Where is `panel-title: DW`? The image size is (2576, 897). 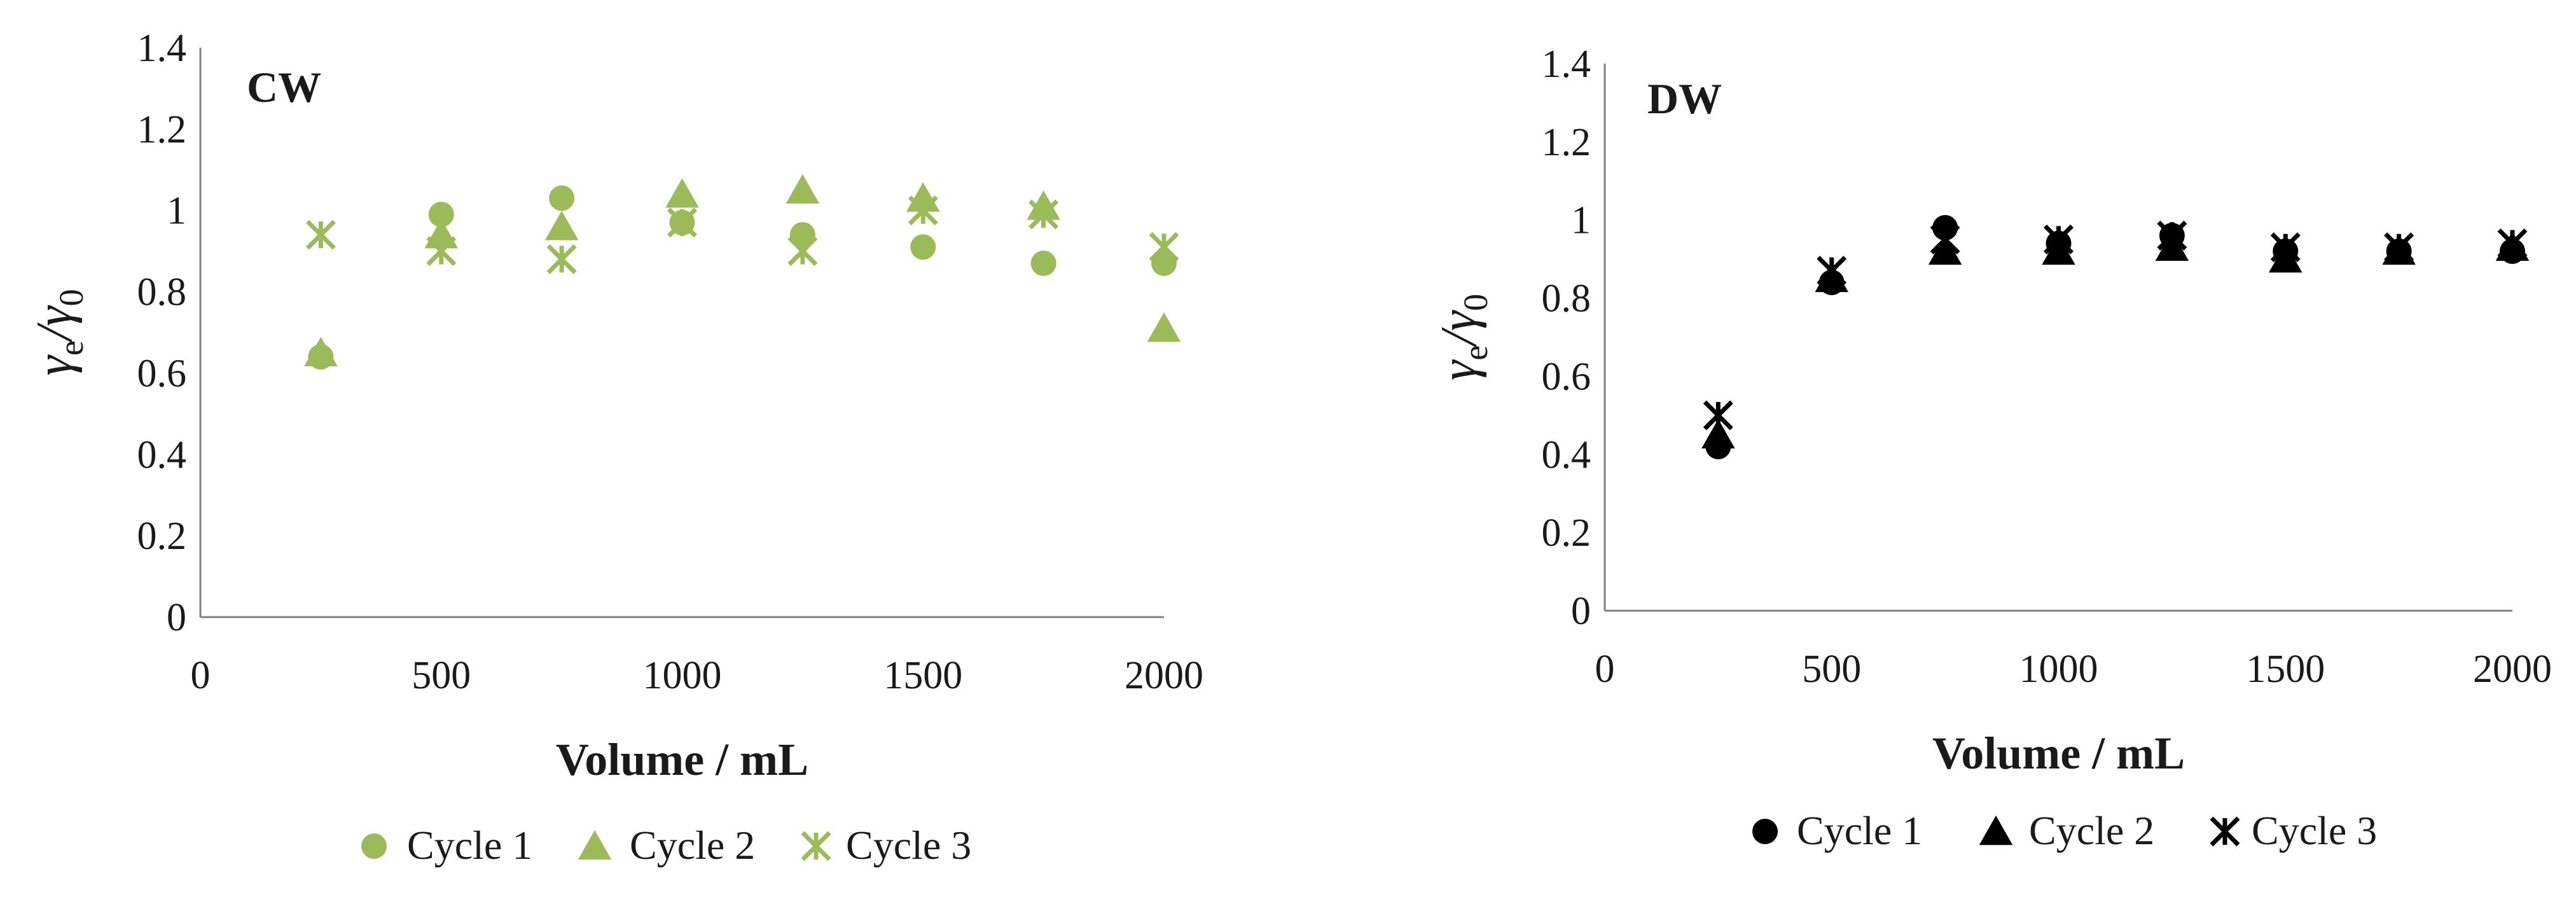 panel-title: DW is located at coordinates (1684, 98).